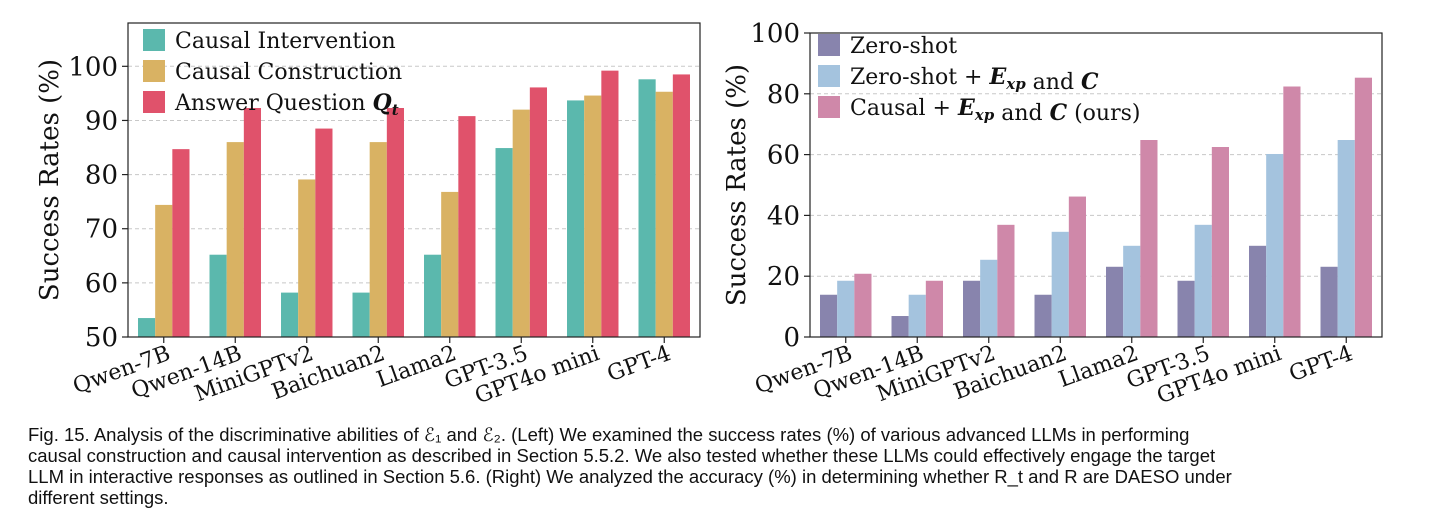  I want to click on y-tick-label: 50, so click(101, 338).